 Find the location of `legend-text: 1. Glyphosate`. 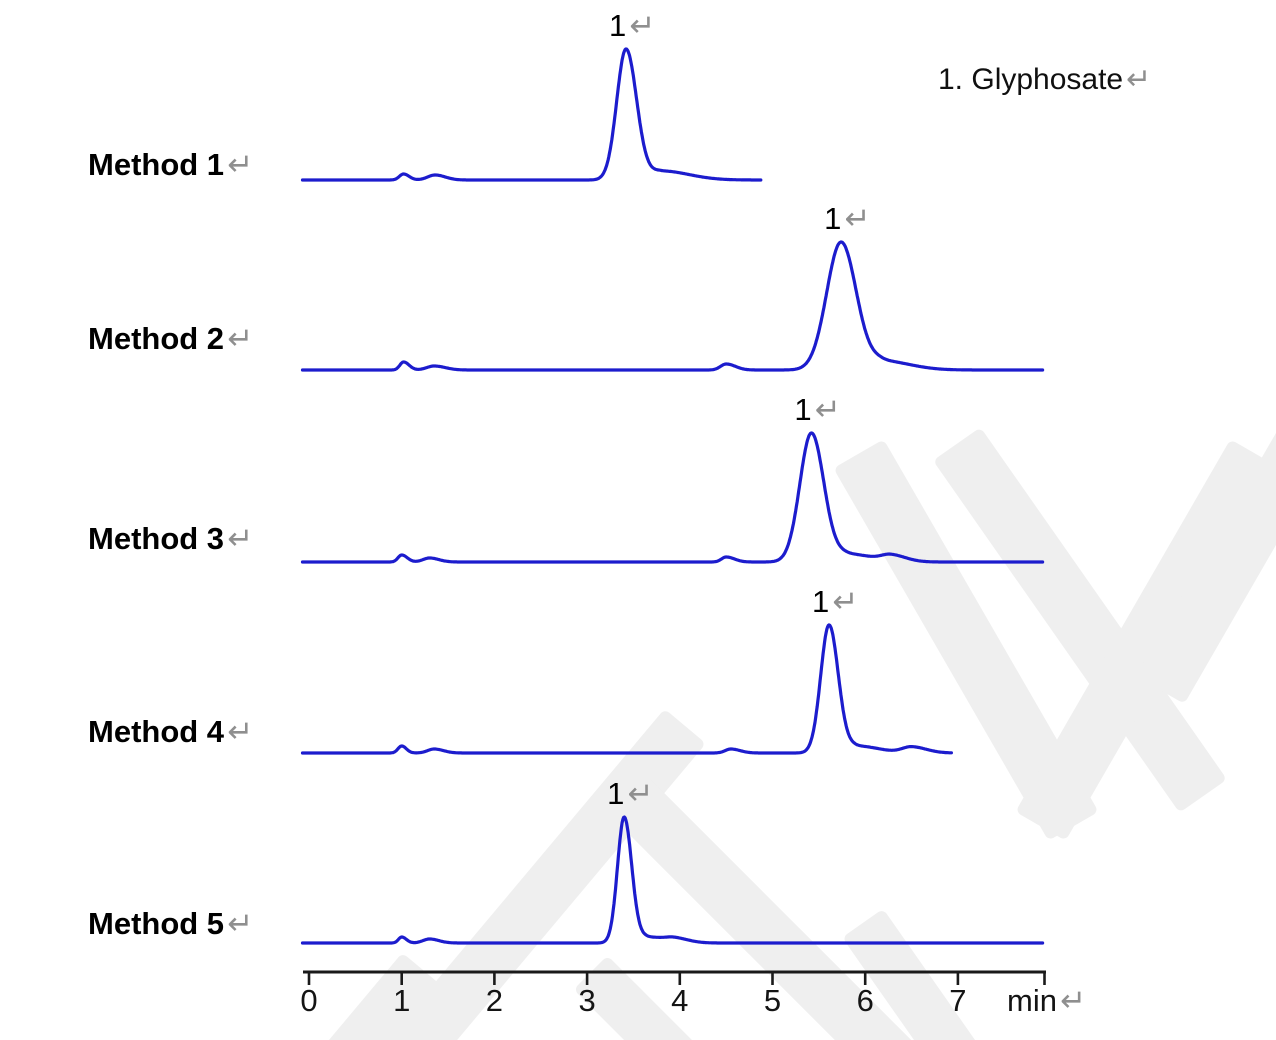

legend-text: 1. Glyphosate is located at coordinates (1031, 79).